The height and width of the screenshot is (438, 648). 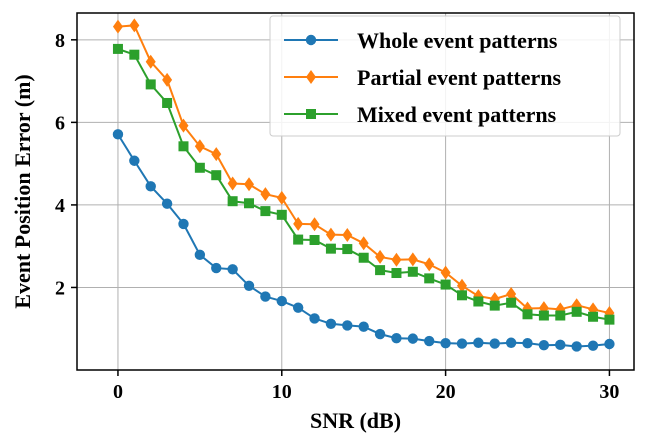 What do you see at coordinates (457, 40) in the screenshot?
I see `legend-label: Whole event patterns` at bounding box center [457, 40].